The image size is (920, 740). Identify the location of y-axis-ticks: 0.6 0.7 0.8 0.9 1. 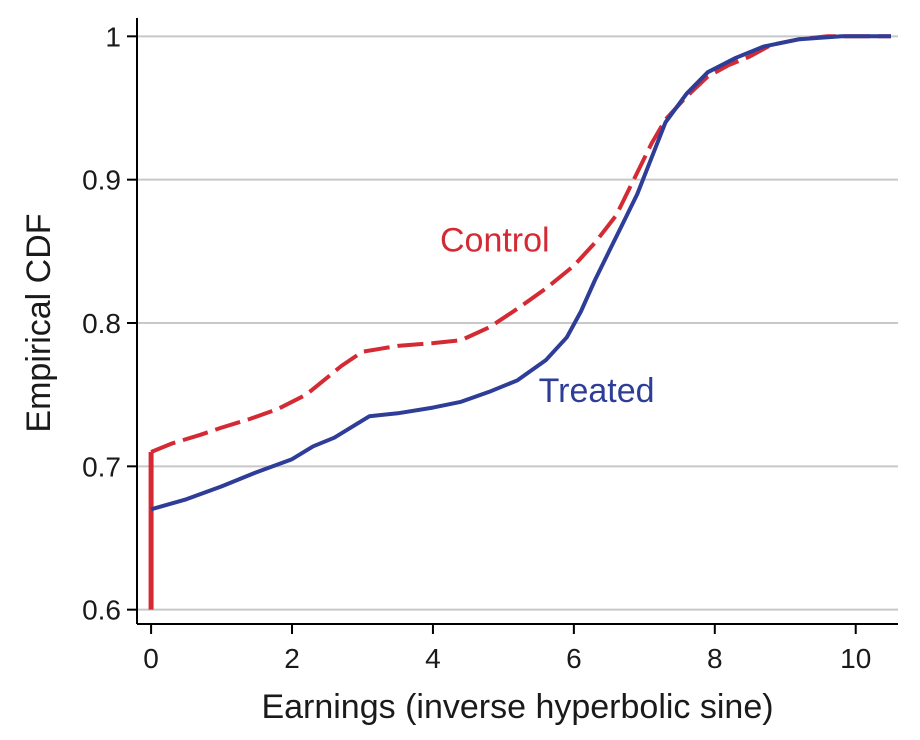
(109, 323).